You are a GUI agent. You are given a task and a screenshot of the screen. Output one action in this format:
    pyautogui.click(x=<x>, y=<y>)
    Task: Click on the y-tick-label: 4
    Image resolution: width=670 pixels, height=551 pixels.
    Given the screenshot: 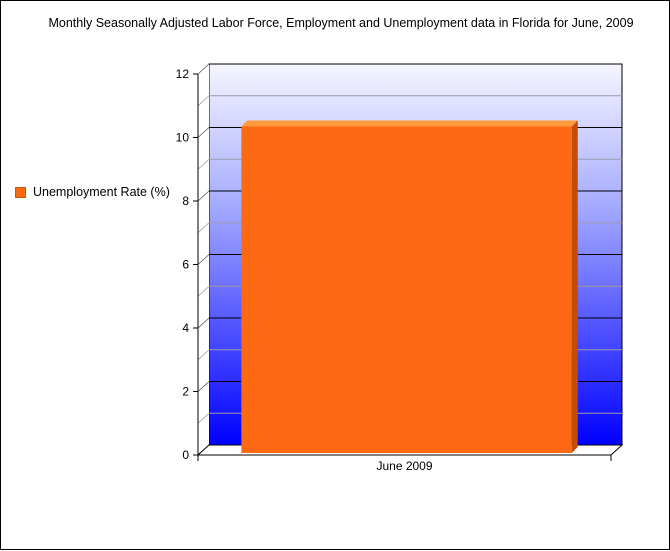 What is the action you would take?
    pyautogui.click(x=185, y=328)
    